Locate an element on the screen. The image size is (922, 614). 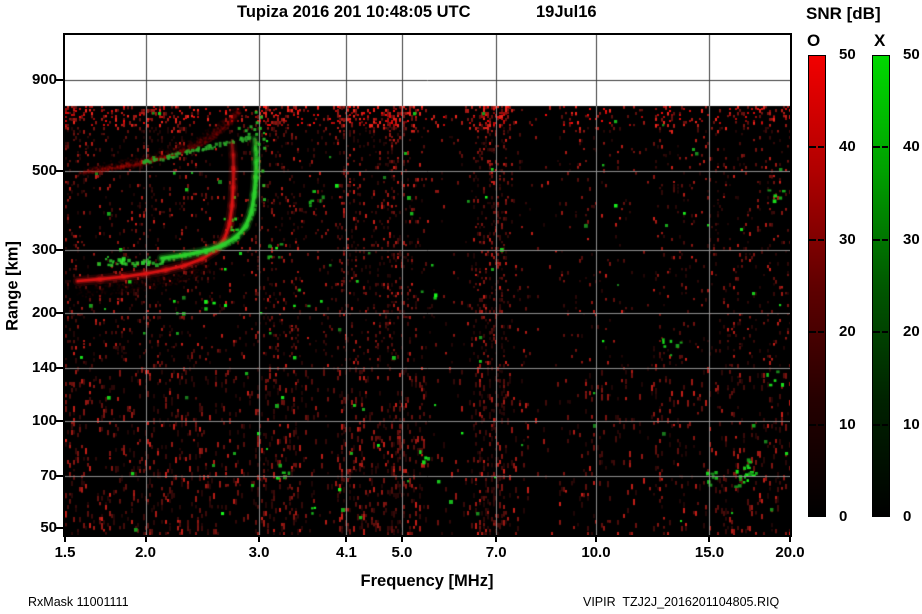
x-tick-label: 5.0 is located at coordinates (402, 552).